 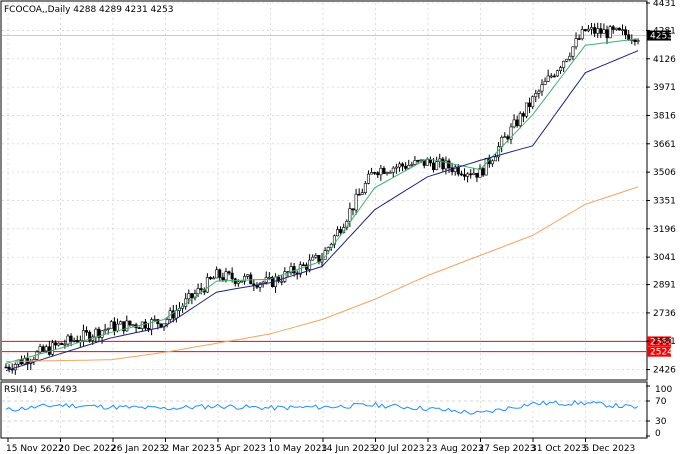 What do you see at coordinates (322, 407) in the screenshot?
I see `rsi-line` at bounding box center [322, 407].